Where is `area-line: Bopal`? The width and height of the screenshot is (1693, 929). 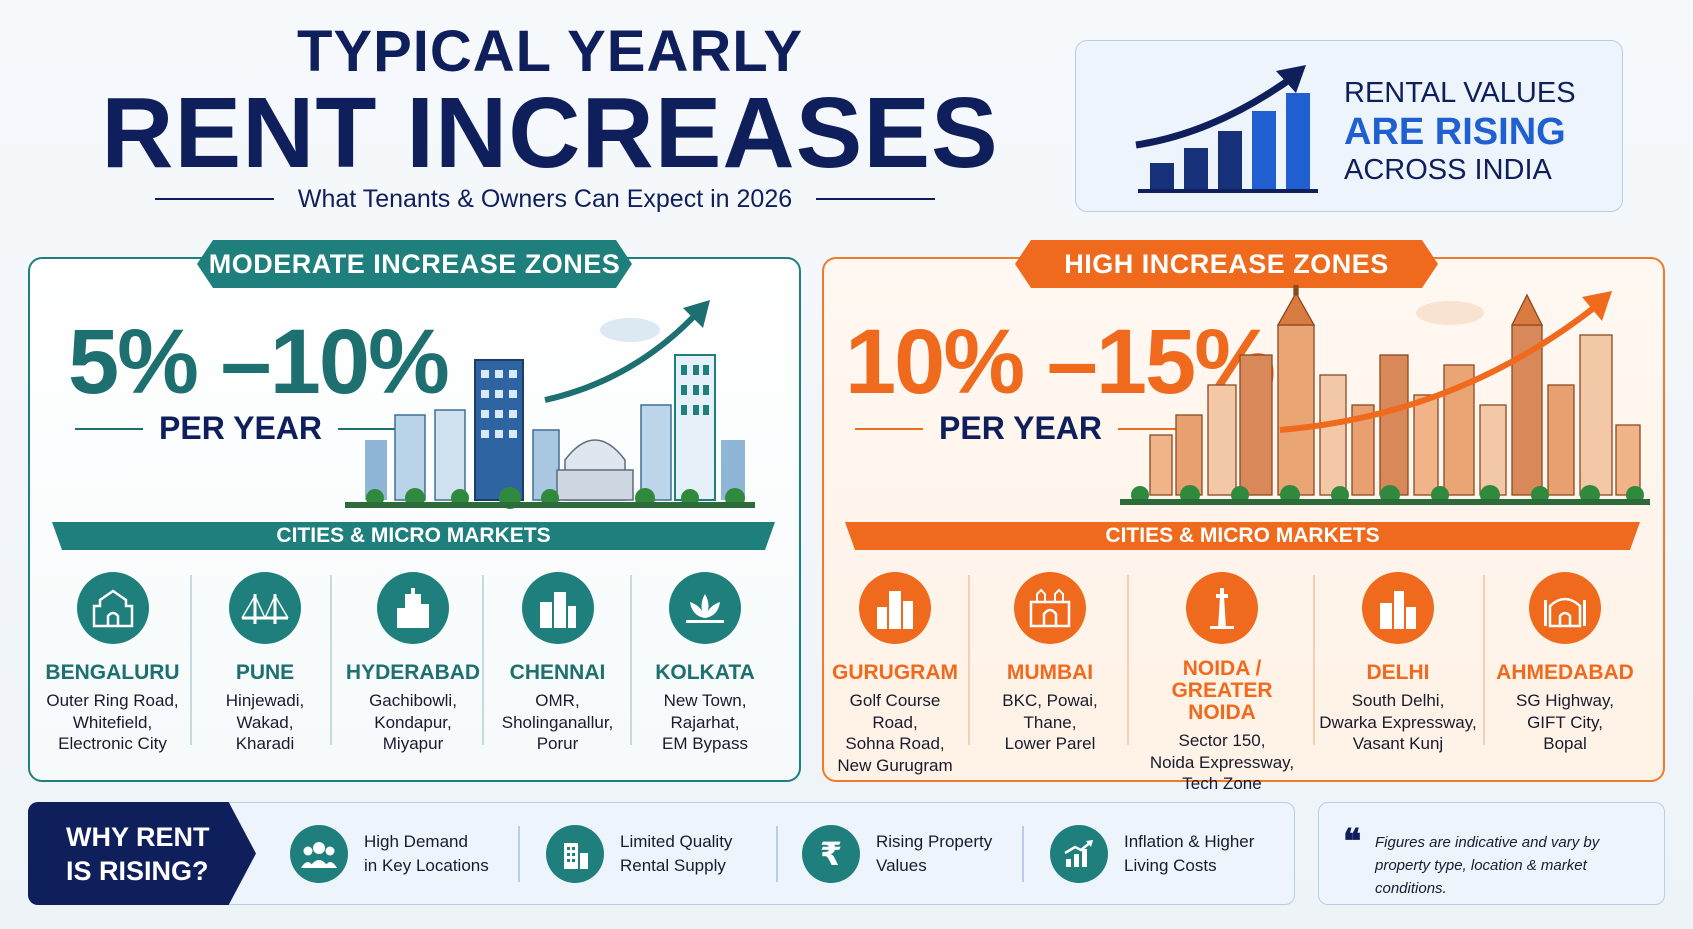
area-line: Bopal is located at coordinates (1565, 743).